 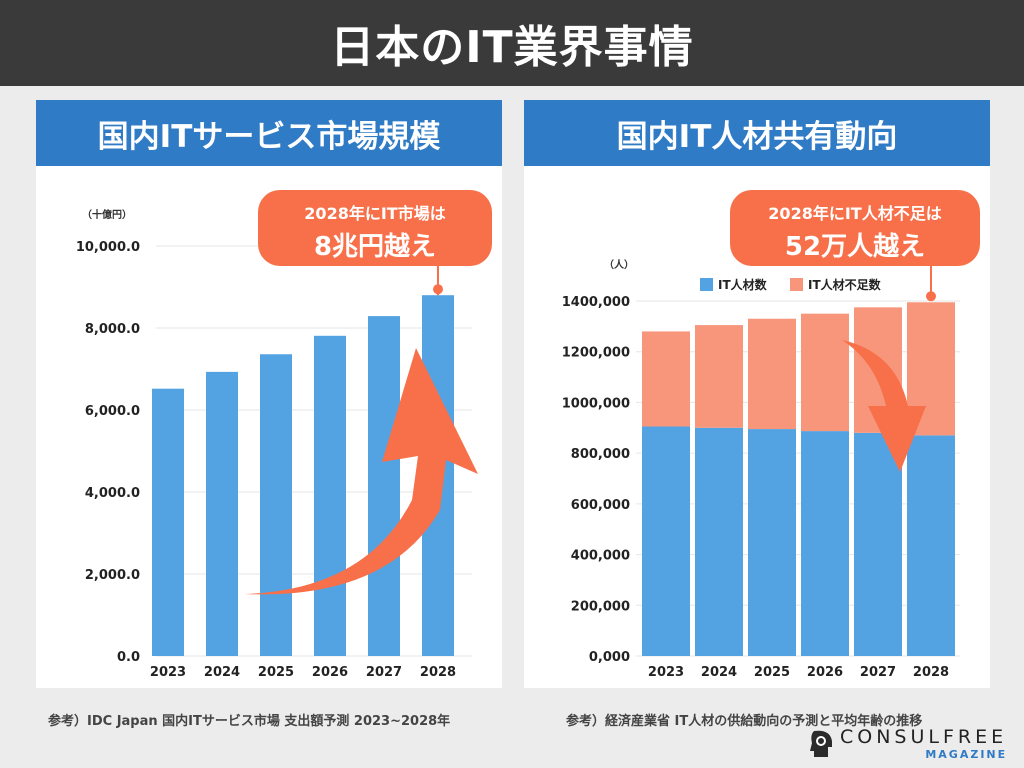 What do you see at coordinates (825, 372) in the screenshot?
I see `bar-shortage-2026` at bounding box center [825, 372].